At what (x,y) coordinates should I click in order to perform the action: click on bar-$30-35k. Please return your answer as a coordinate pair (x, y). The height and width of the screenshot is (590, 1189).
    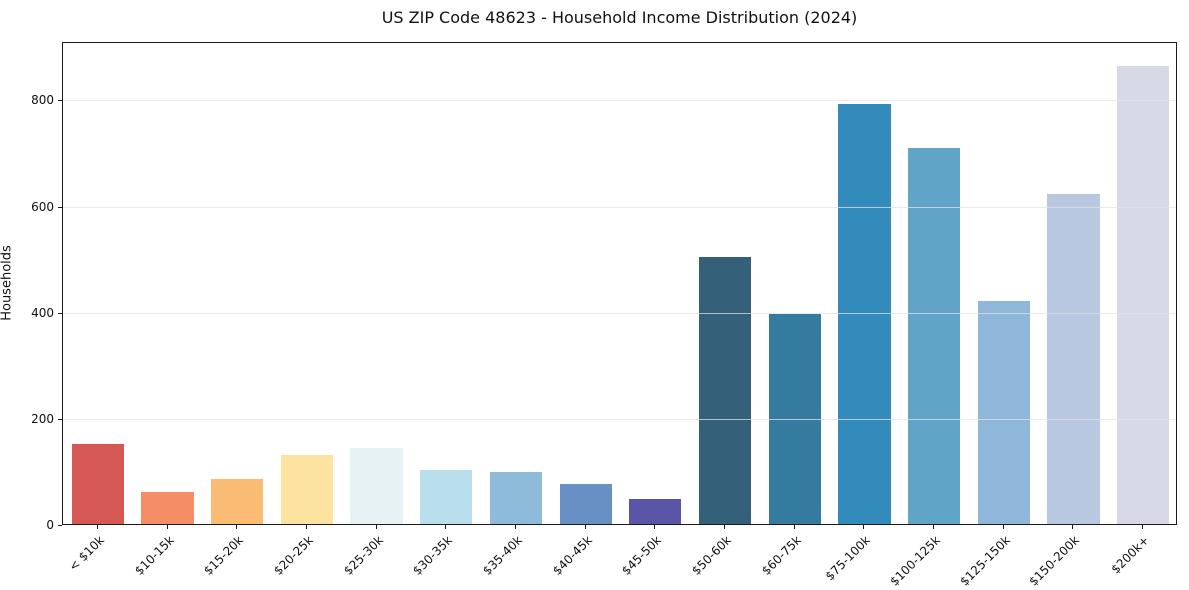
    Looking at the image, I should click on (446, 496).